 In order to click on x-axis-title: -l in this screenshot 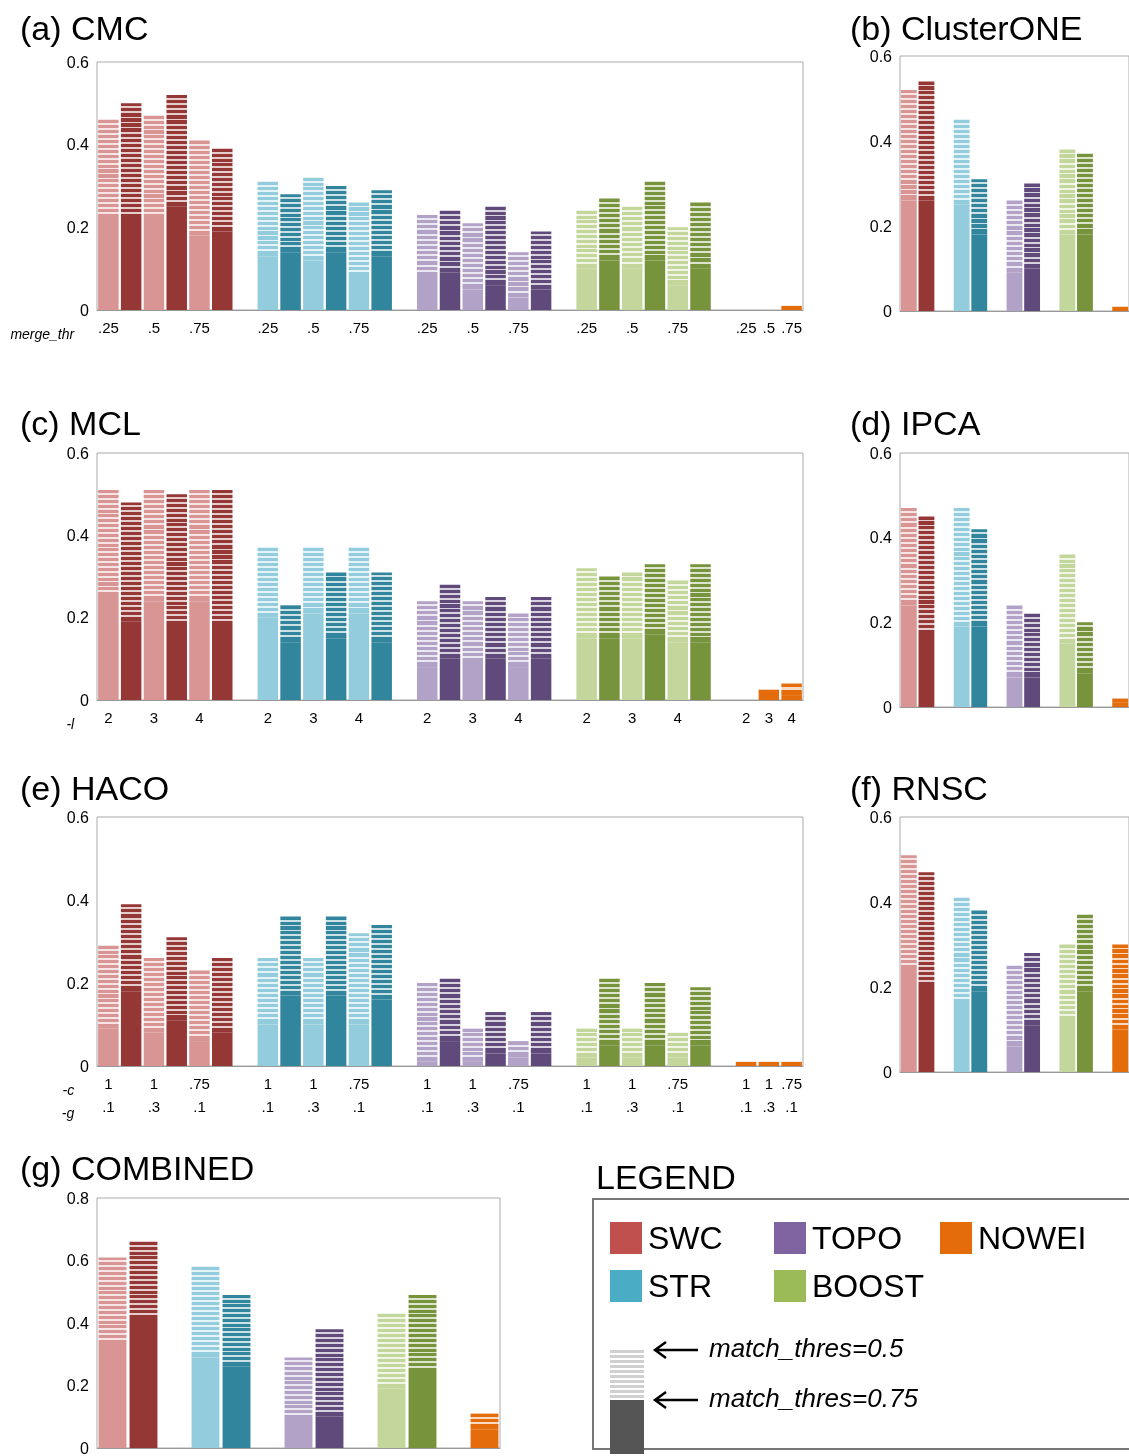, I will do `click(71, 723)`.